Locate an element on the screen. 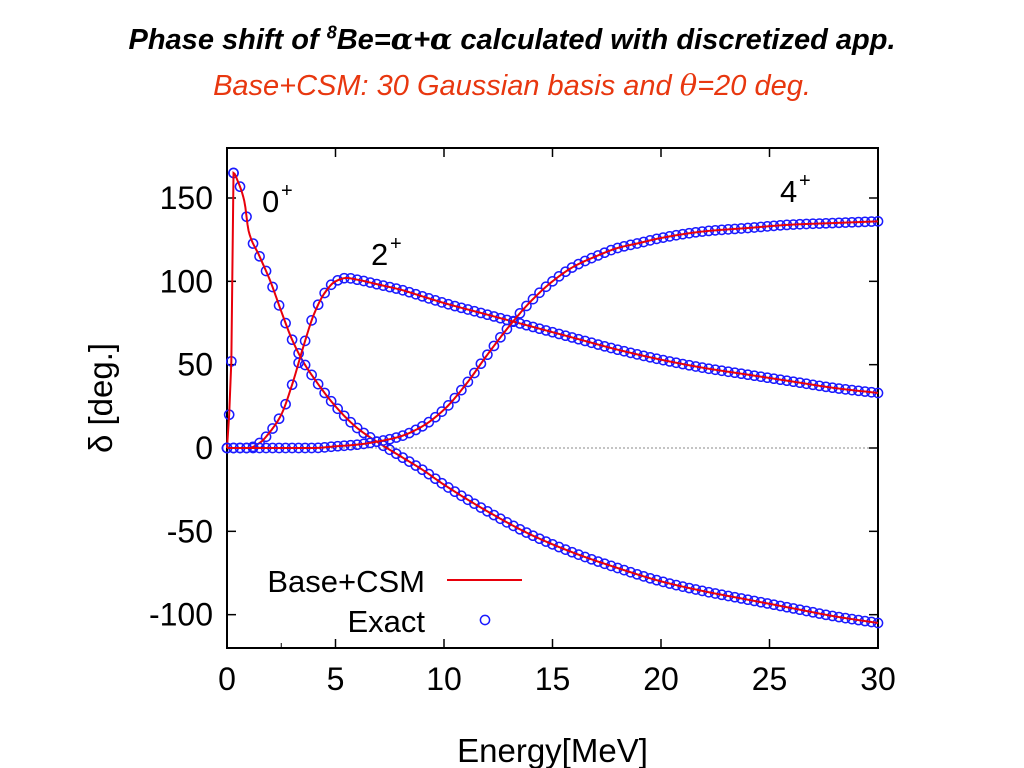 Image resolution: width=1024 pixels, height=768 pixels. y-axis-label: δ [deg.] is located at coordinates (100, 398).